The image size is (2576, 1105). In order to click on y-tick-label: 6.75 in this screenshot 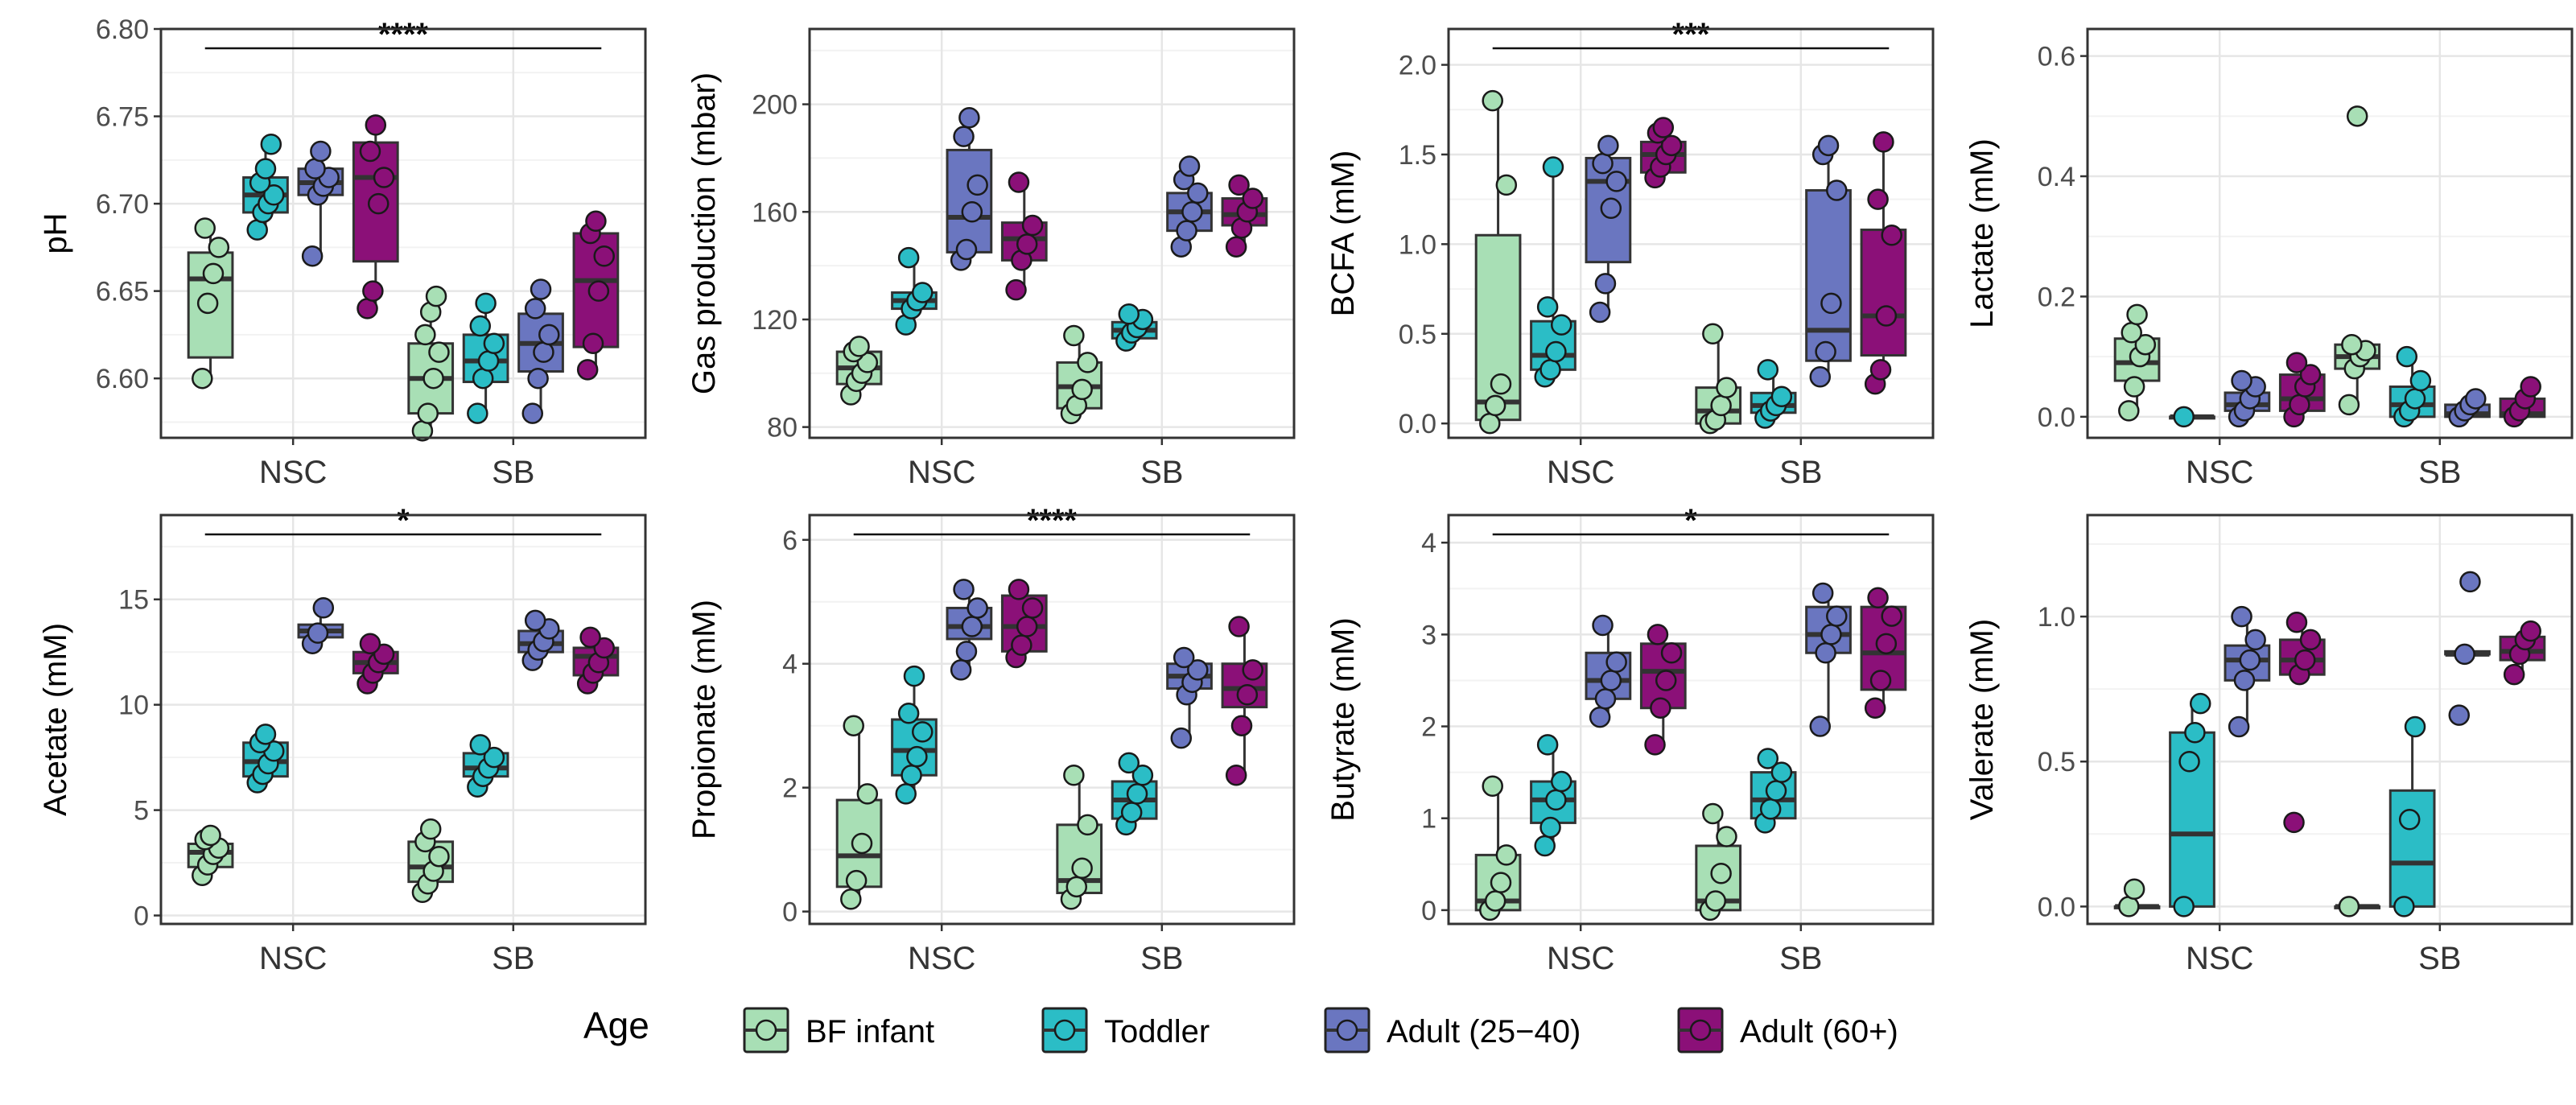, I will do `click(122, 117)`.